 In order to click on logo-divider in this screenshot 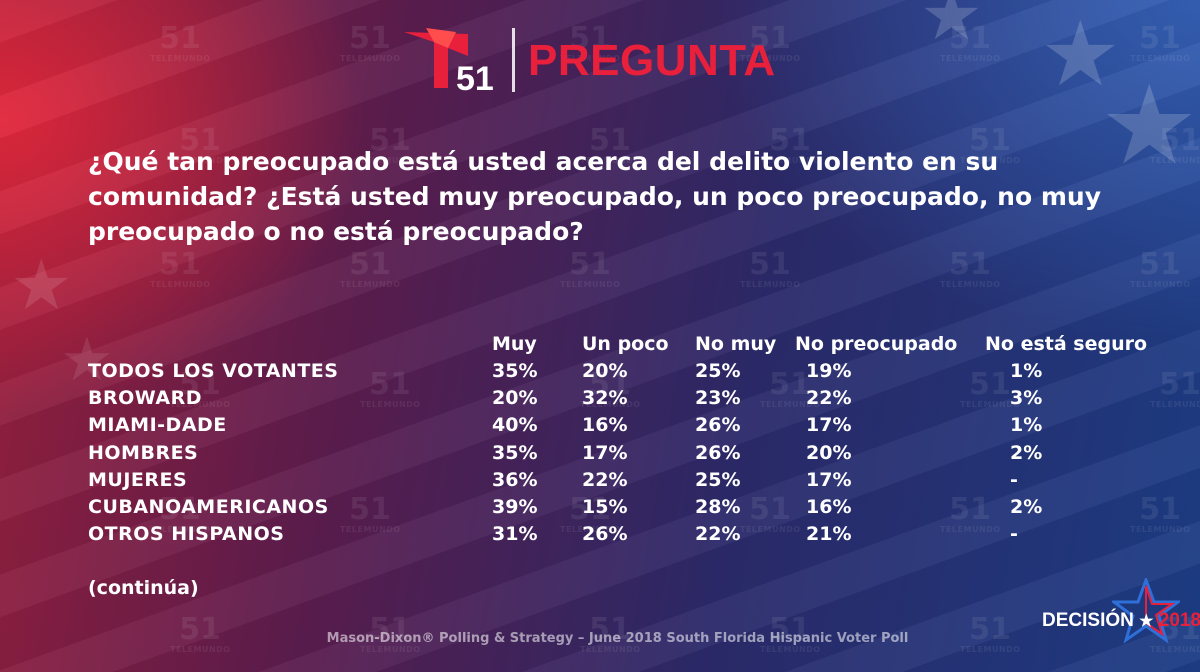, I will do `click(513, 60)`.